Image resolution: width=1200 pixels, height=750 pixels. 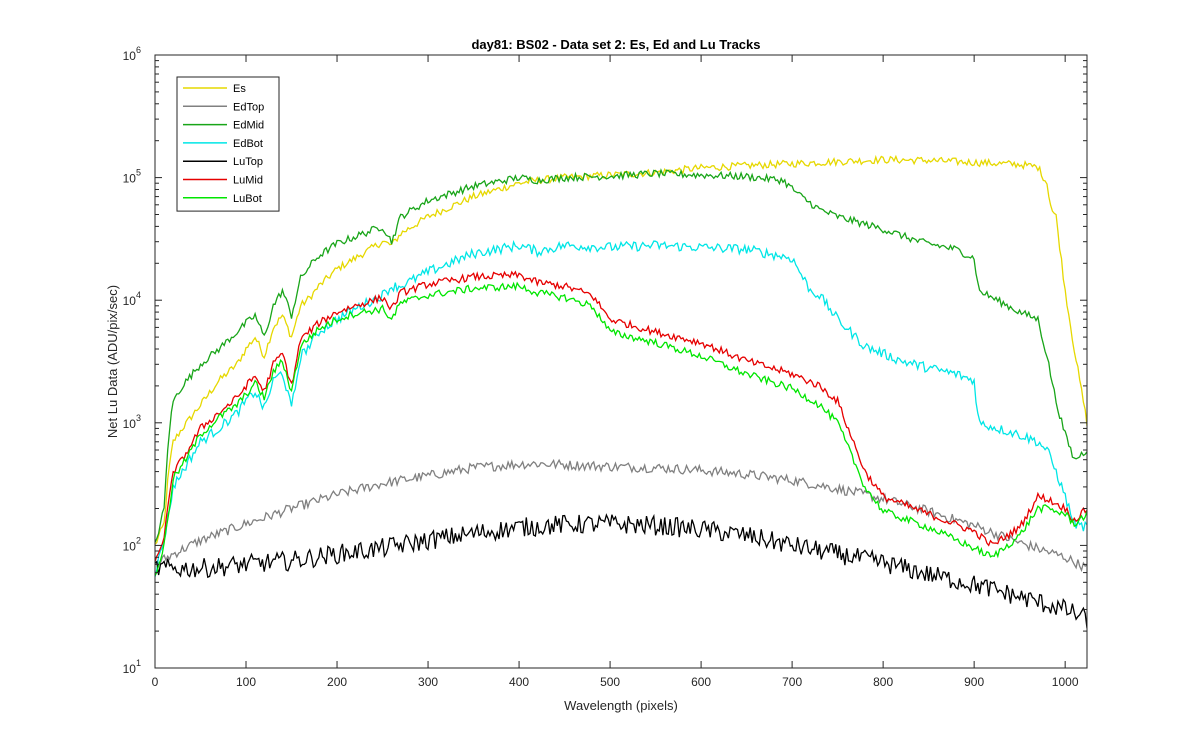 What do you see at coordinates (428, 682) in the screenshot?
I see `x-tick-label: 300` at bounding box center [428, 682].